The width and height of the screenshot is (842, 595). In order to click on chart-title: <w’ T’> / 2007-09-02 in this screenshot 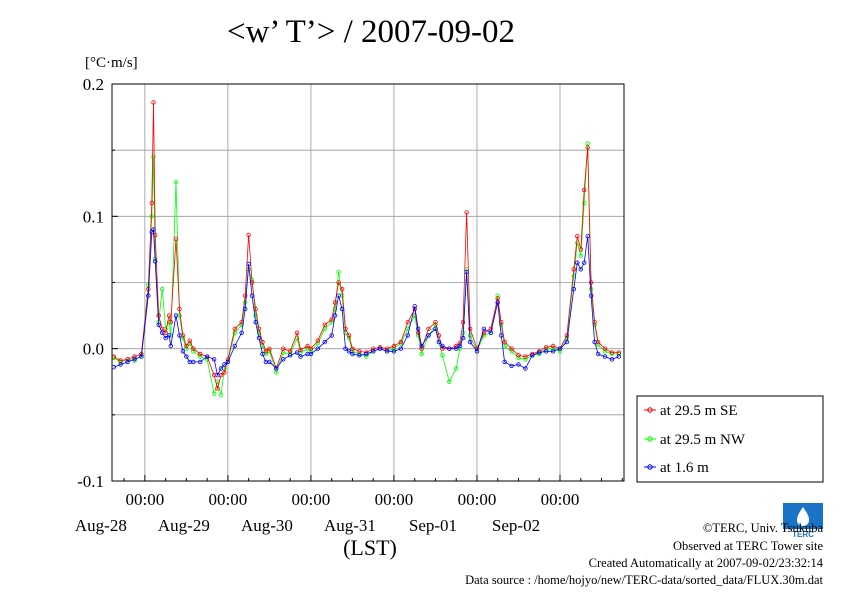, I will do `click(371, 32)`.